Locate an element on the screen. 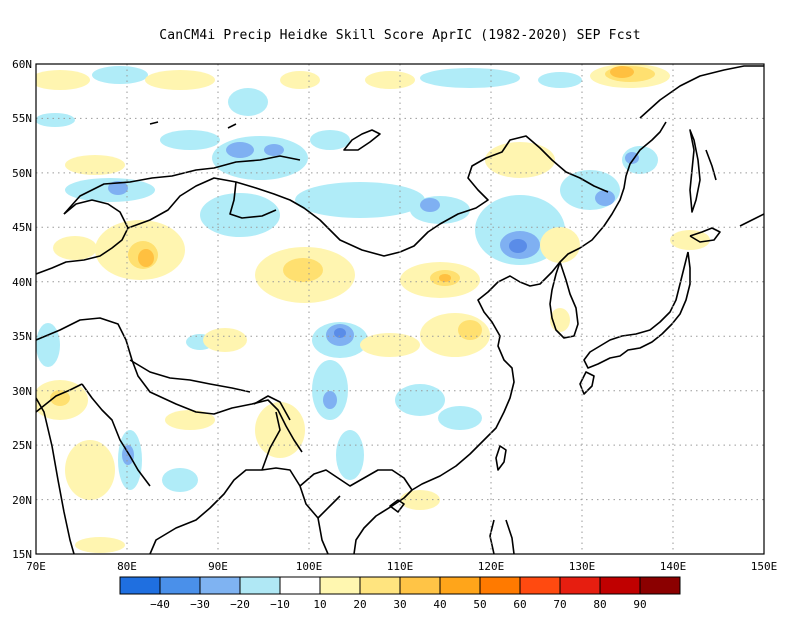 Image resolution: width=800 pixels, height=618 pixels. lat-label: 55N is located at coordinates (22, 118).